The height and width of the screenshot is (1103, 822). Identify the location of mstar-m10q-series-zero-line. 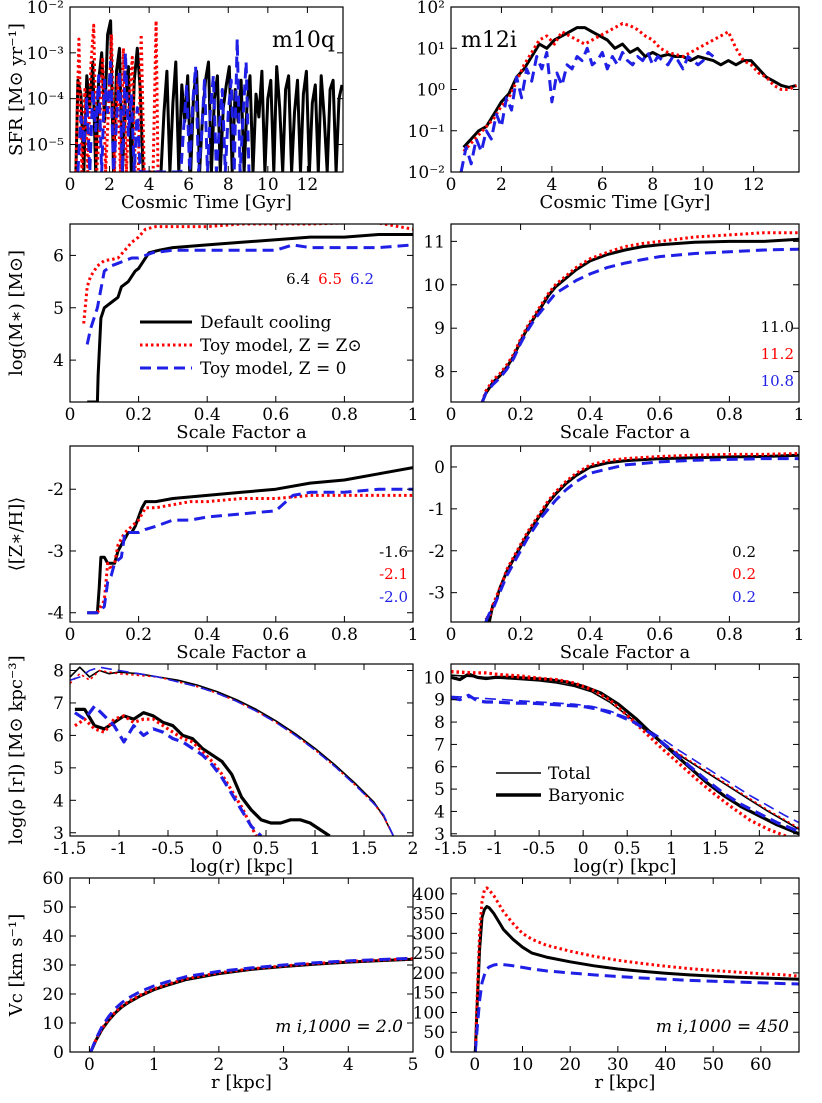
(249, 294).